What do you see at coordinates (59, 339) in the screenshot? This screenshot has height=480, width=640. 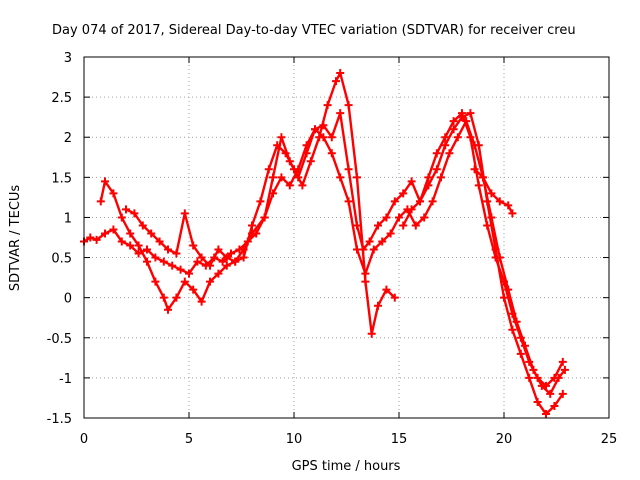 I see `y-tick-label: -0.5` at bounding box center [59, 339].